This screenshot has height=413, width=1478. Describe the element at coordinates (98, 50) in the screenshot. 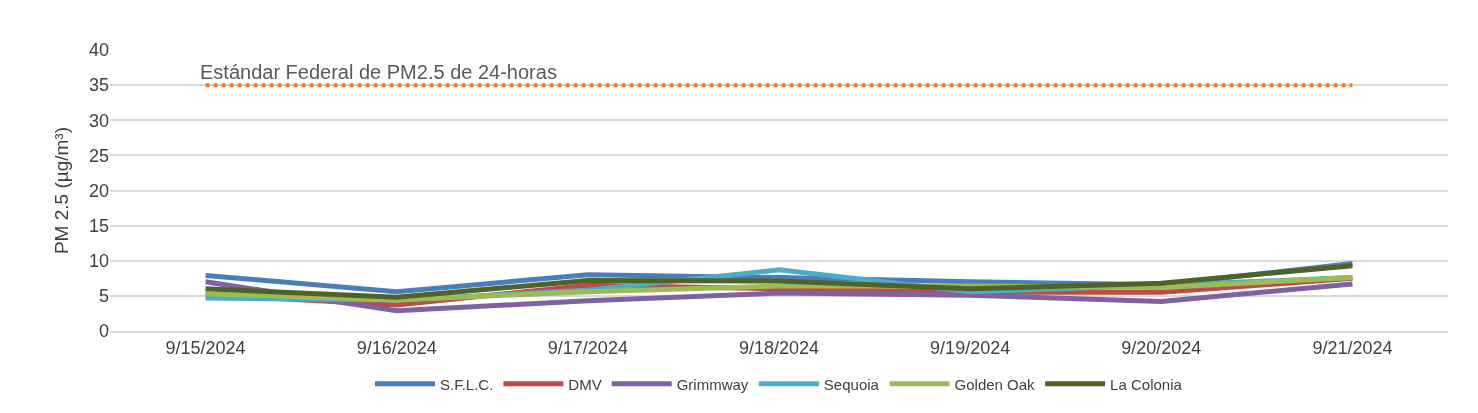

I see `y-tick-label: 40` at that location.